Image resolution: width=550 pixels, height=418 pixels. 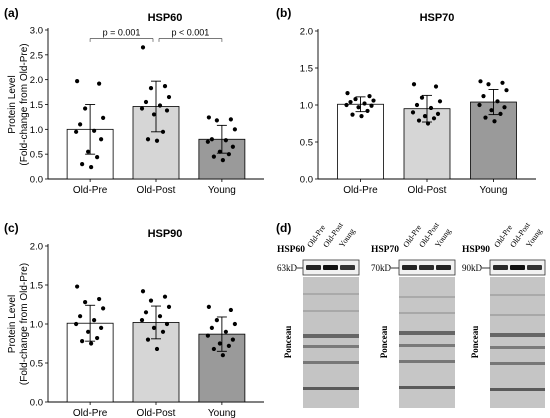 I want to click on y-tick-label: 2.5, so click(x=36, y=55).